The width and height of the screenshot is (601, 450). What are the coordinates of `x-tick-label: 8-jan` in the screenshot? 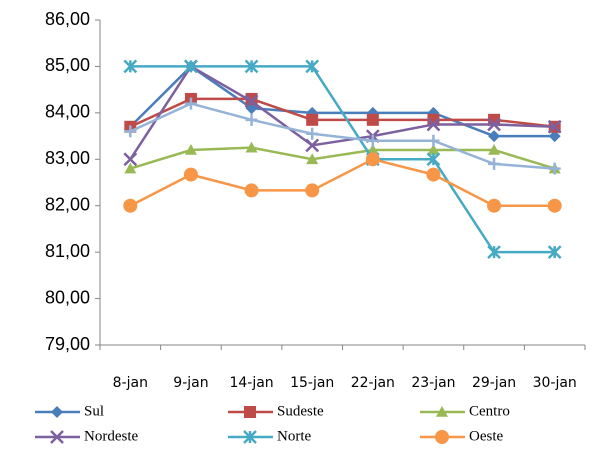 It's located at (130, 383).